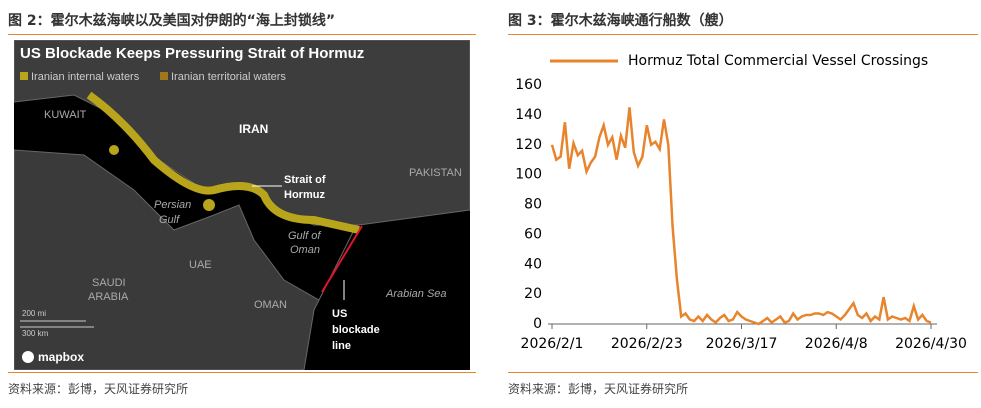  Describe the element at coordinates (435, 173) in the screenshot. I see `place-label: PAKISTAN` at that location.